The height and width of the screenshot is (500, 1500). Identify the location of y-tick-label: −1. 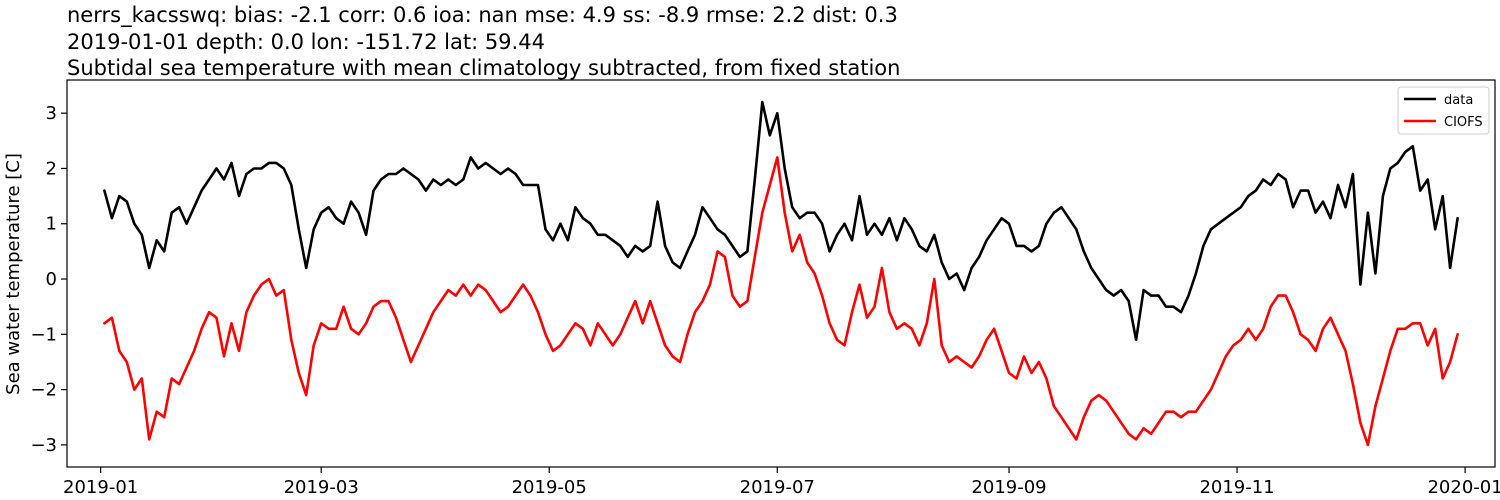
(43, 334).